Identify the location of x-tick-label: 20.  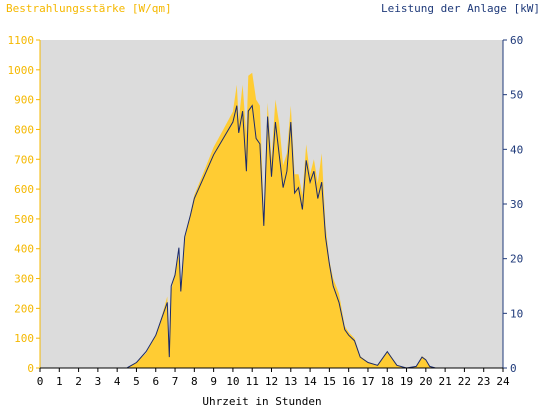
(425, 381).